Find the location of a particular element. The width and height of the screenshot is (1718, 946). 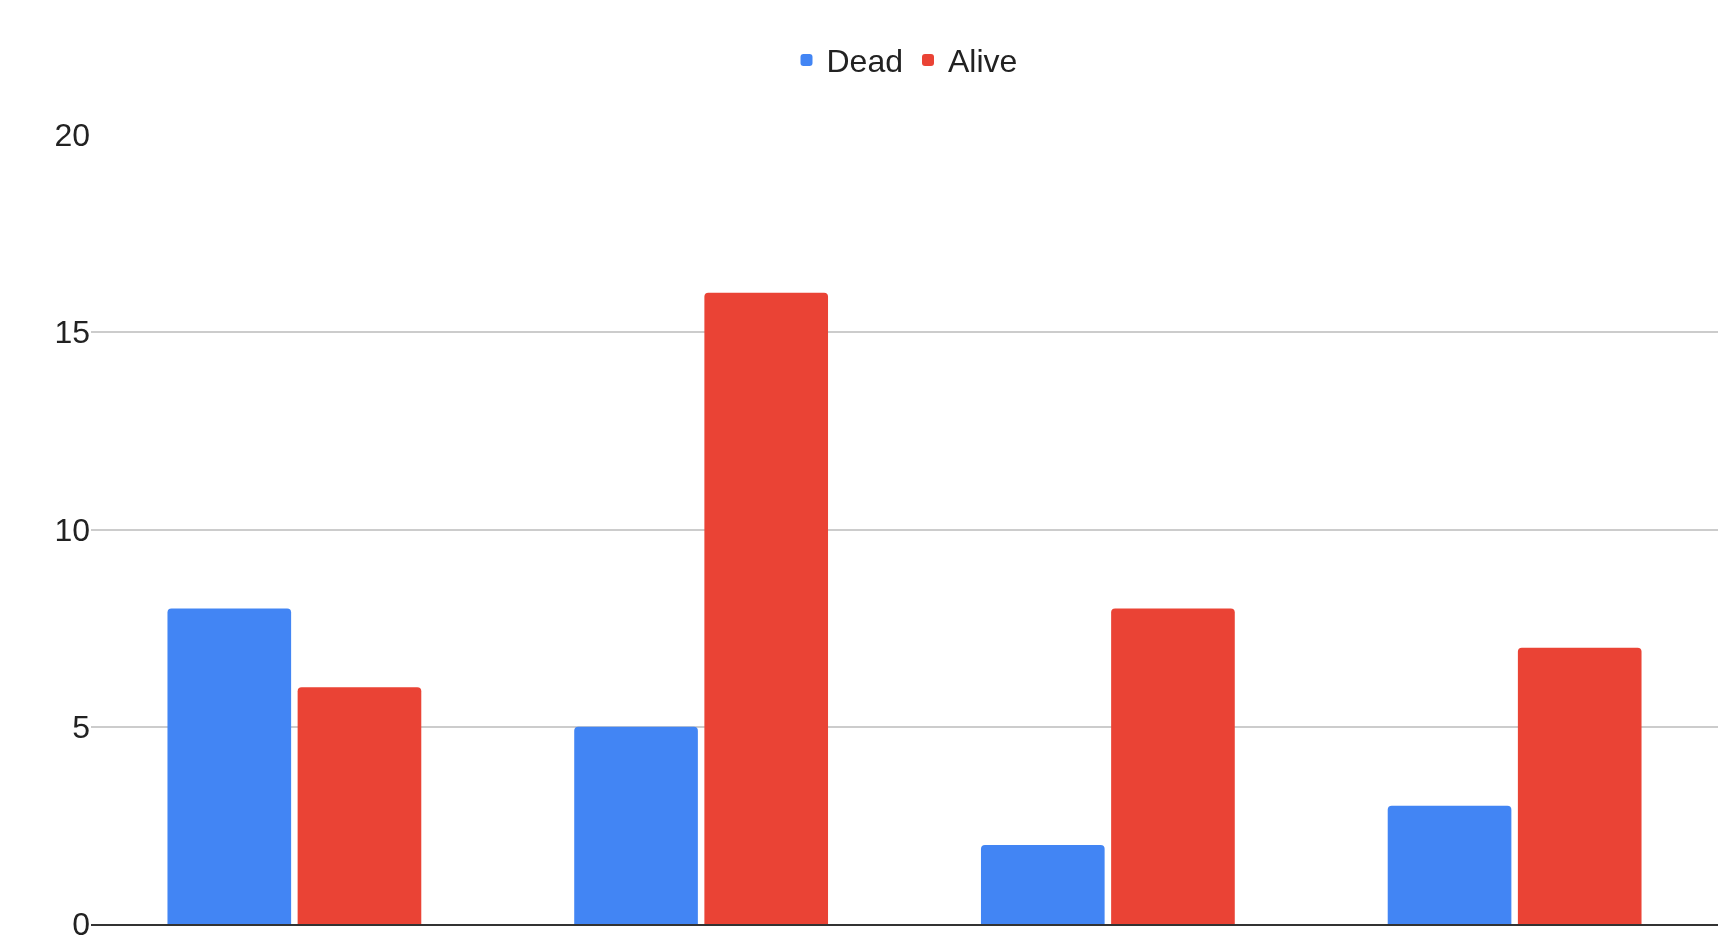

y-tick-label: 15 is located at coordinates (72, 332).